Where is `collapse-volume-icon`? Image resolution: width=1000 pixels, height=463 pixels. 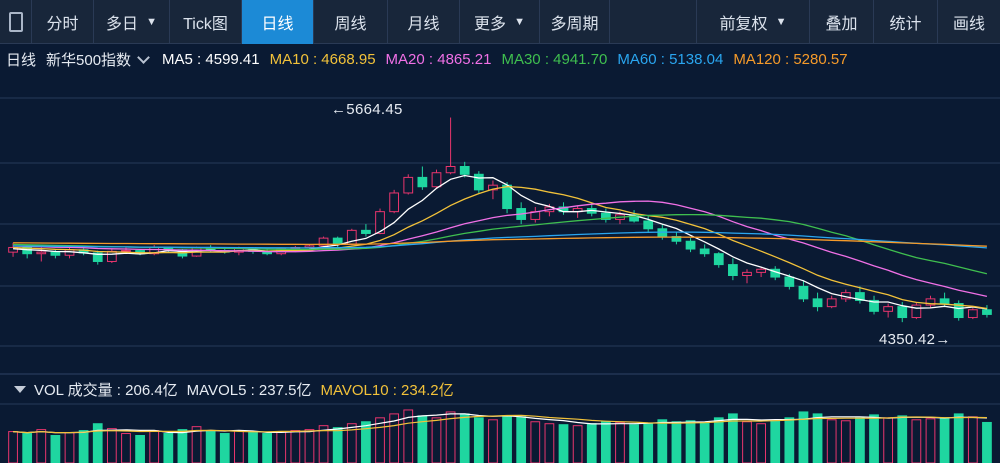 collapse-volume-icon is located at coordinates (20, 389).